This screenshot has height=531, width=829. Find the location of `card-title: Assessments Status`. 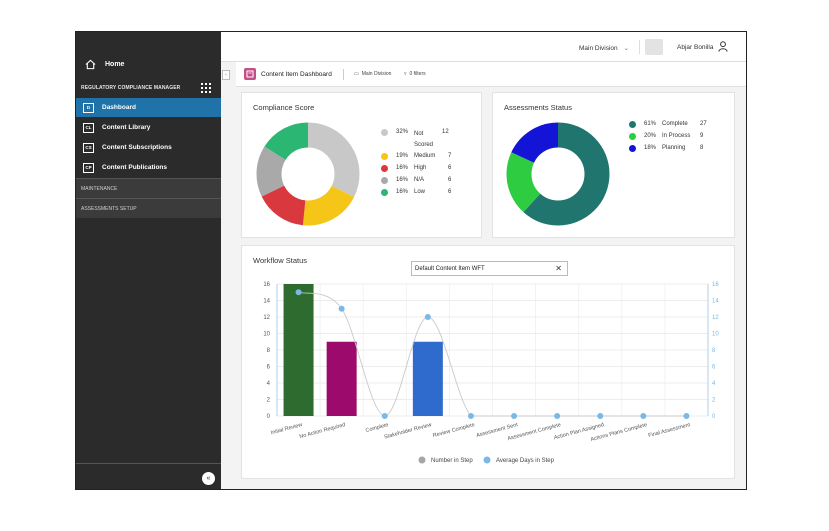

card-title: Assessments Status is located at coordinates (538, 107).